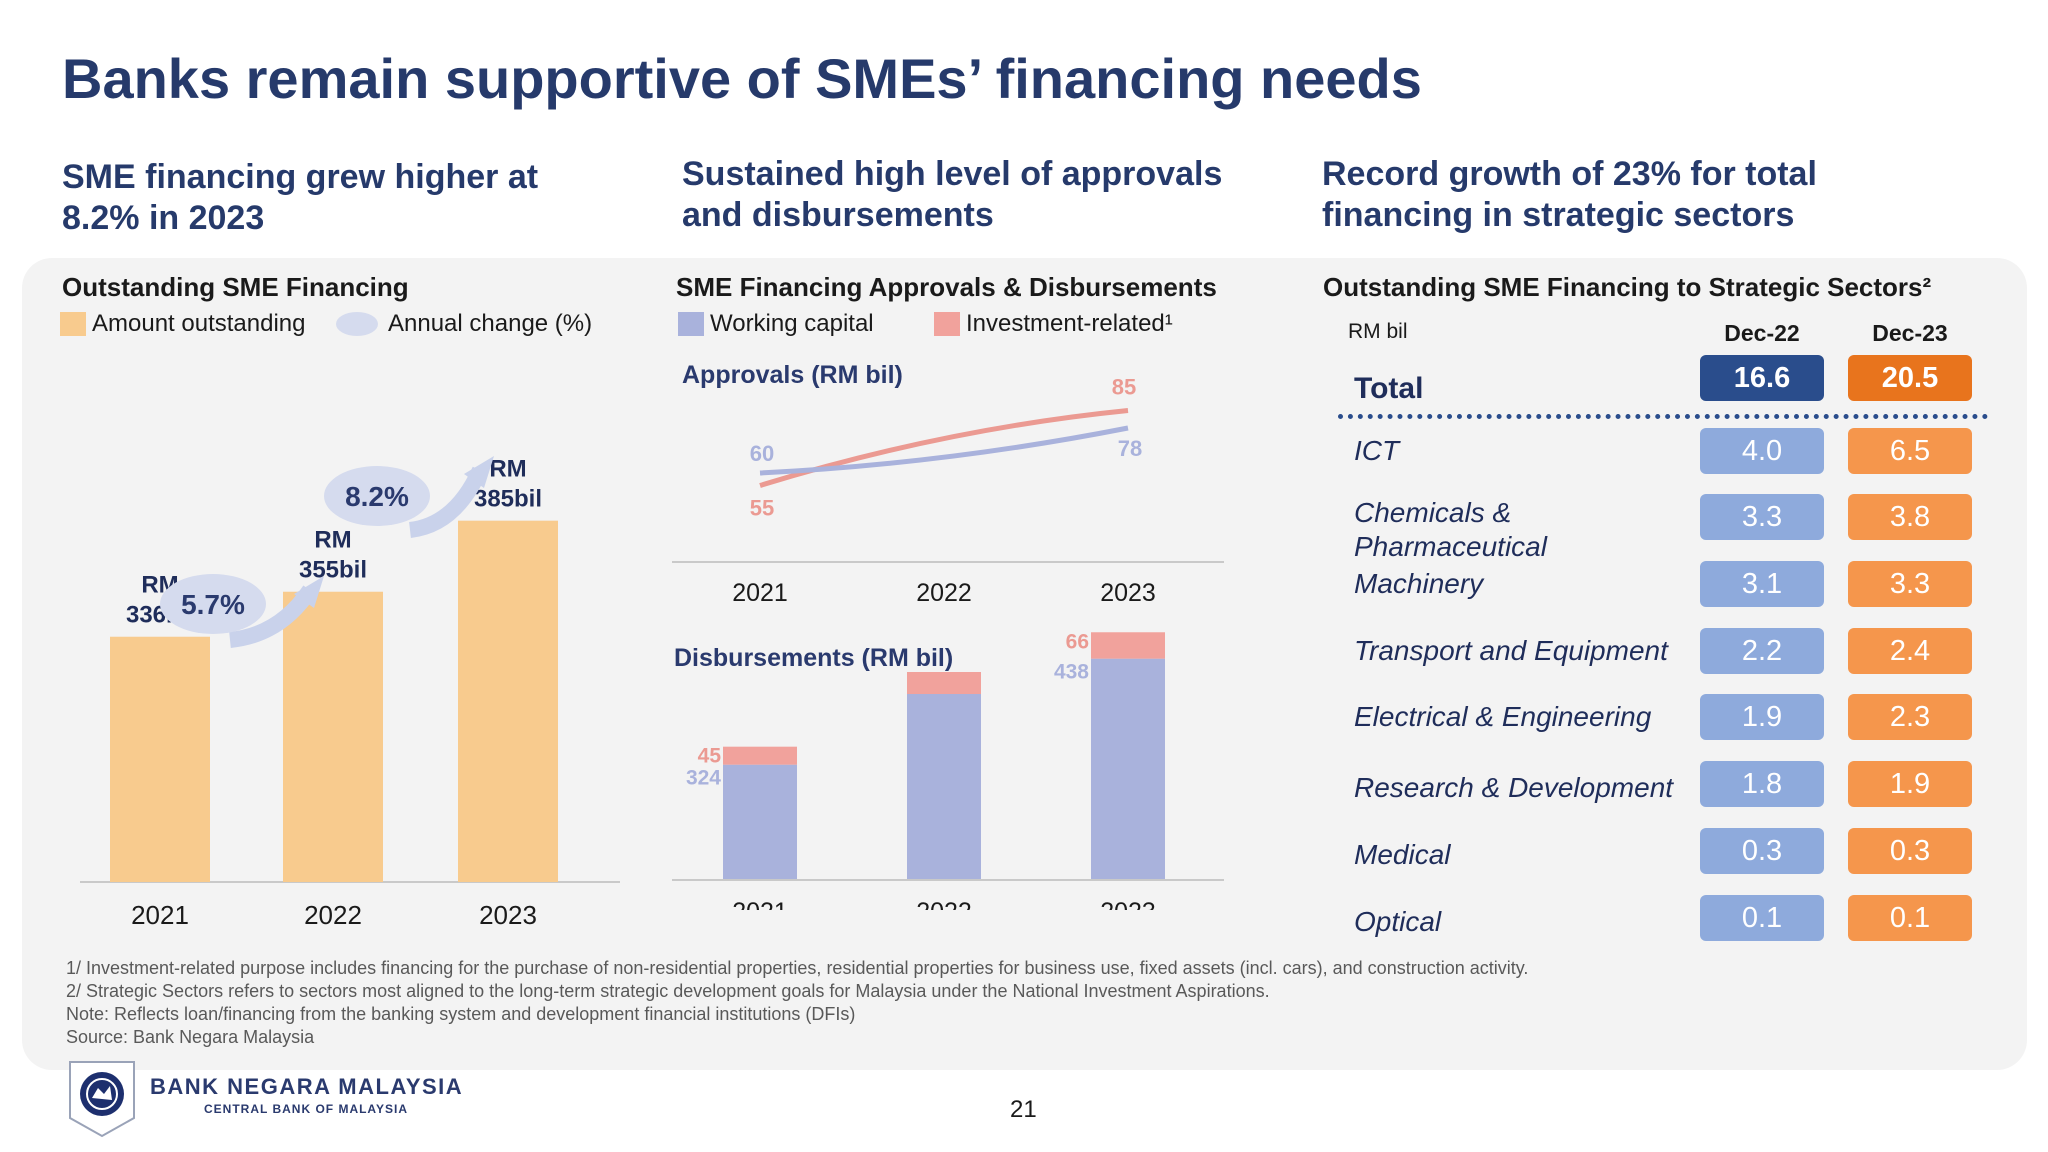 This screenshot has width=2048, height=1152. I want to click on legend-change-oval, so click(357, 324).